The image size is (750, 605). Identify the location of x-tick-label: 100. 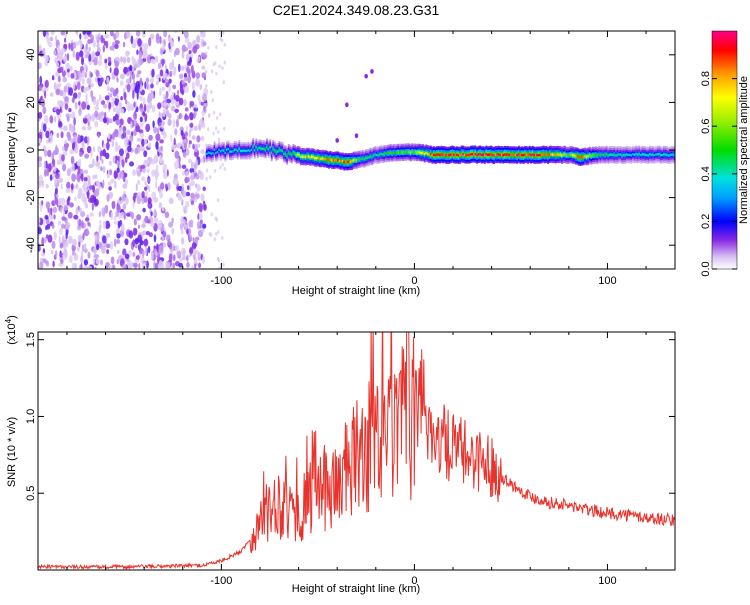
(607, 581).